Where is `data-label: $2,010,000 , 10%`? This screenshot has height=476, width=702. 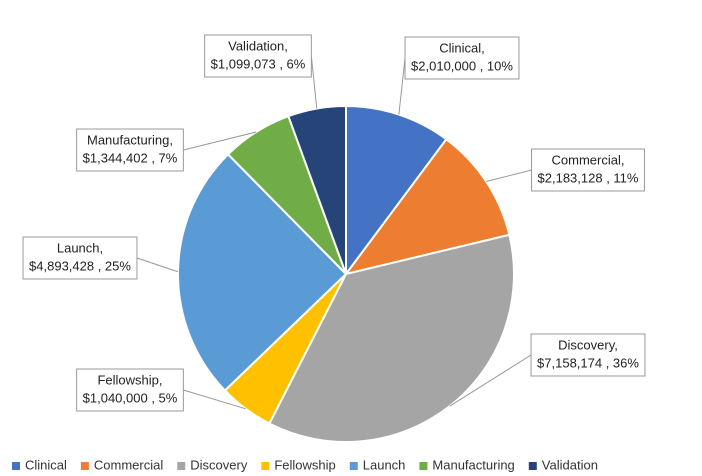 data-label: $2,010,000 , 10% is located at coordinates (462, 65).